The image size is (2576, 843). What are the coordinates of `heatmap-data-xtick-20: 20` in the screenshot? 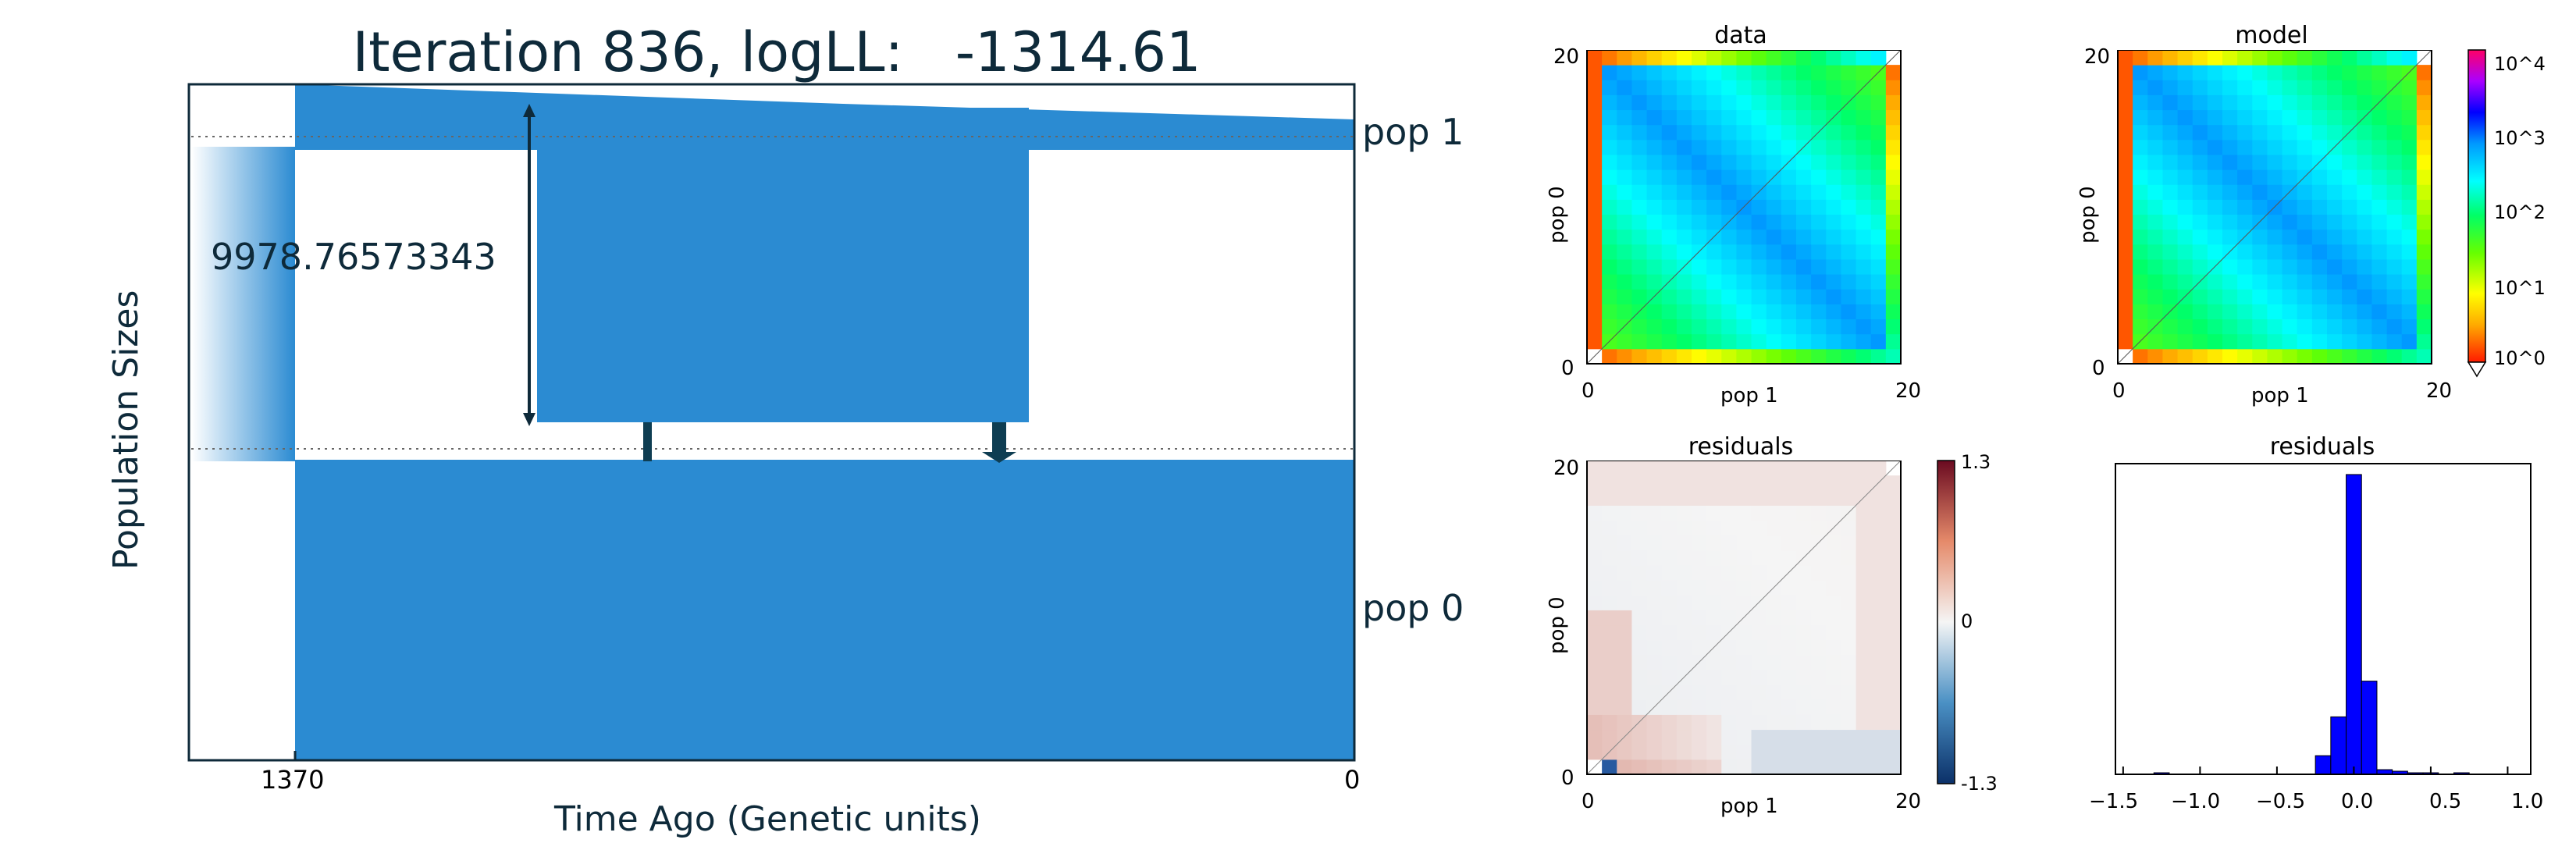 It's located at (1908, 391).